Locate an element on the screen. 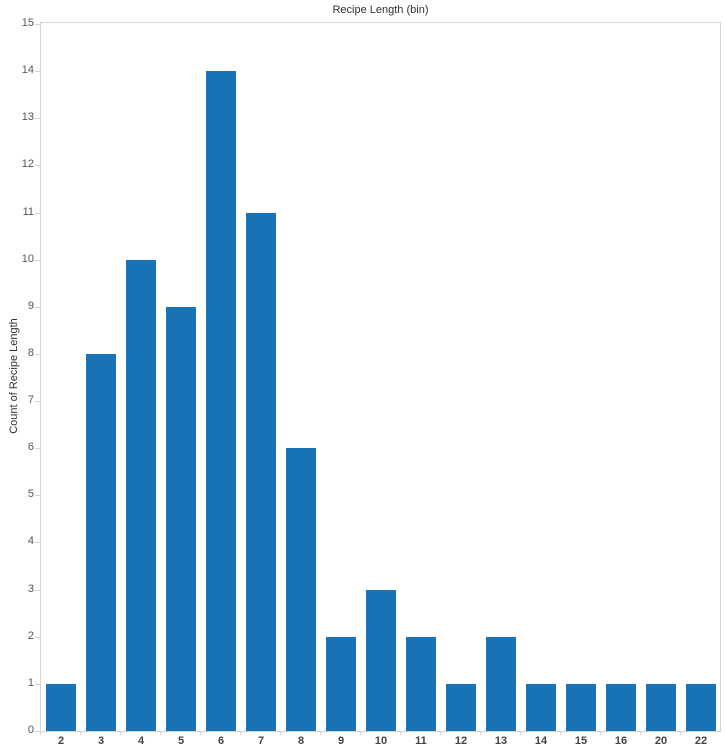 The height and width of the screenshot is (755, 725). x-tick-label: 15 is located at coordinates (581, 741).